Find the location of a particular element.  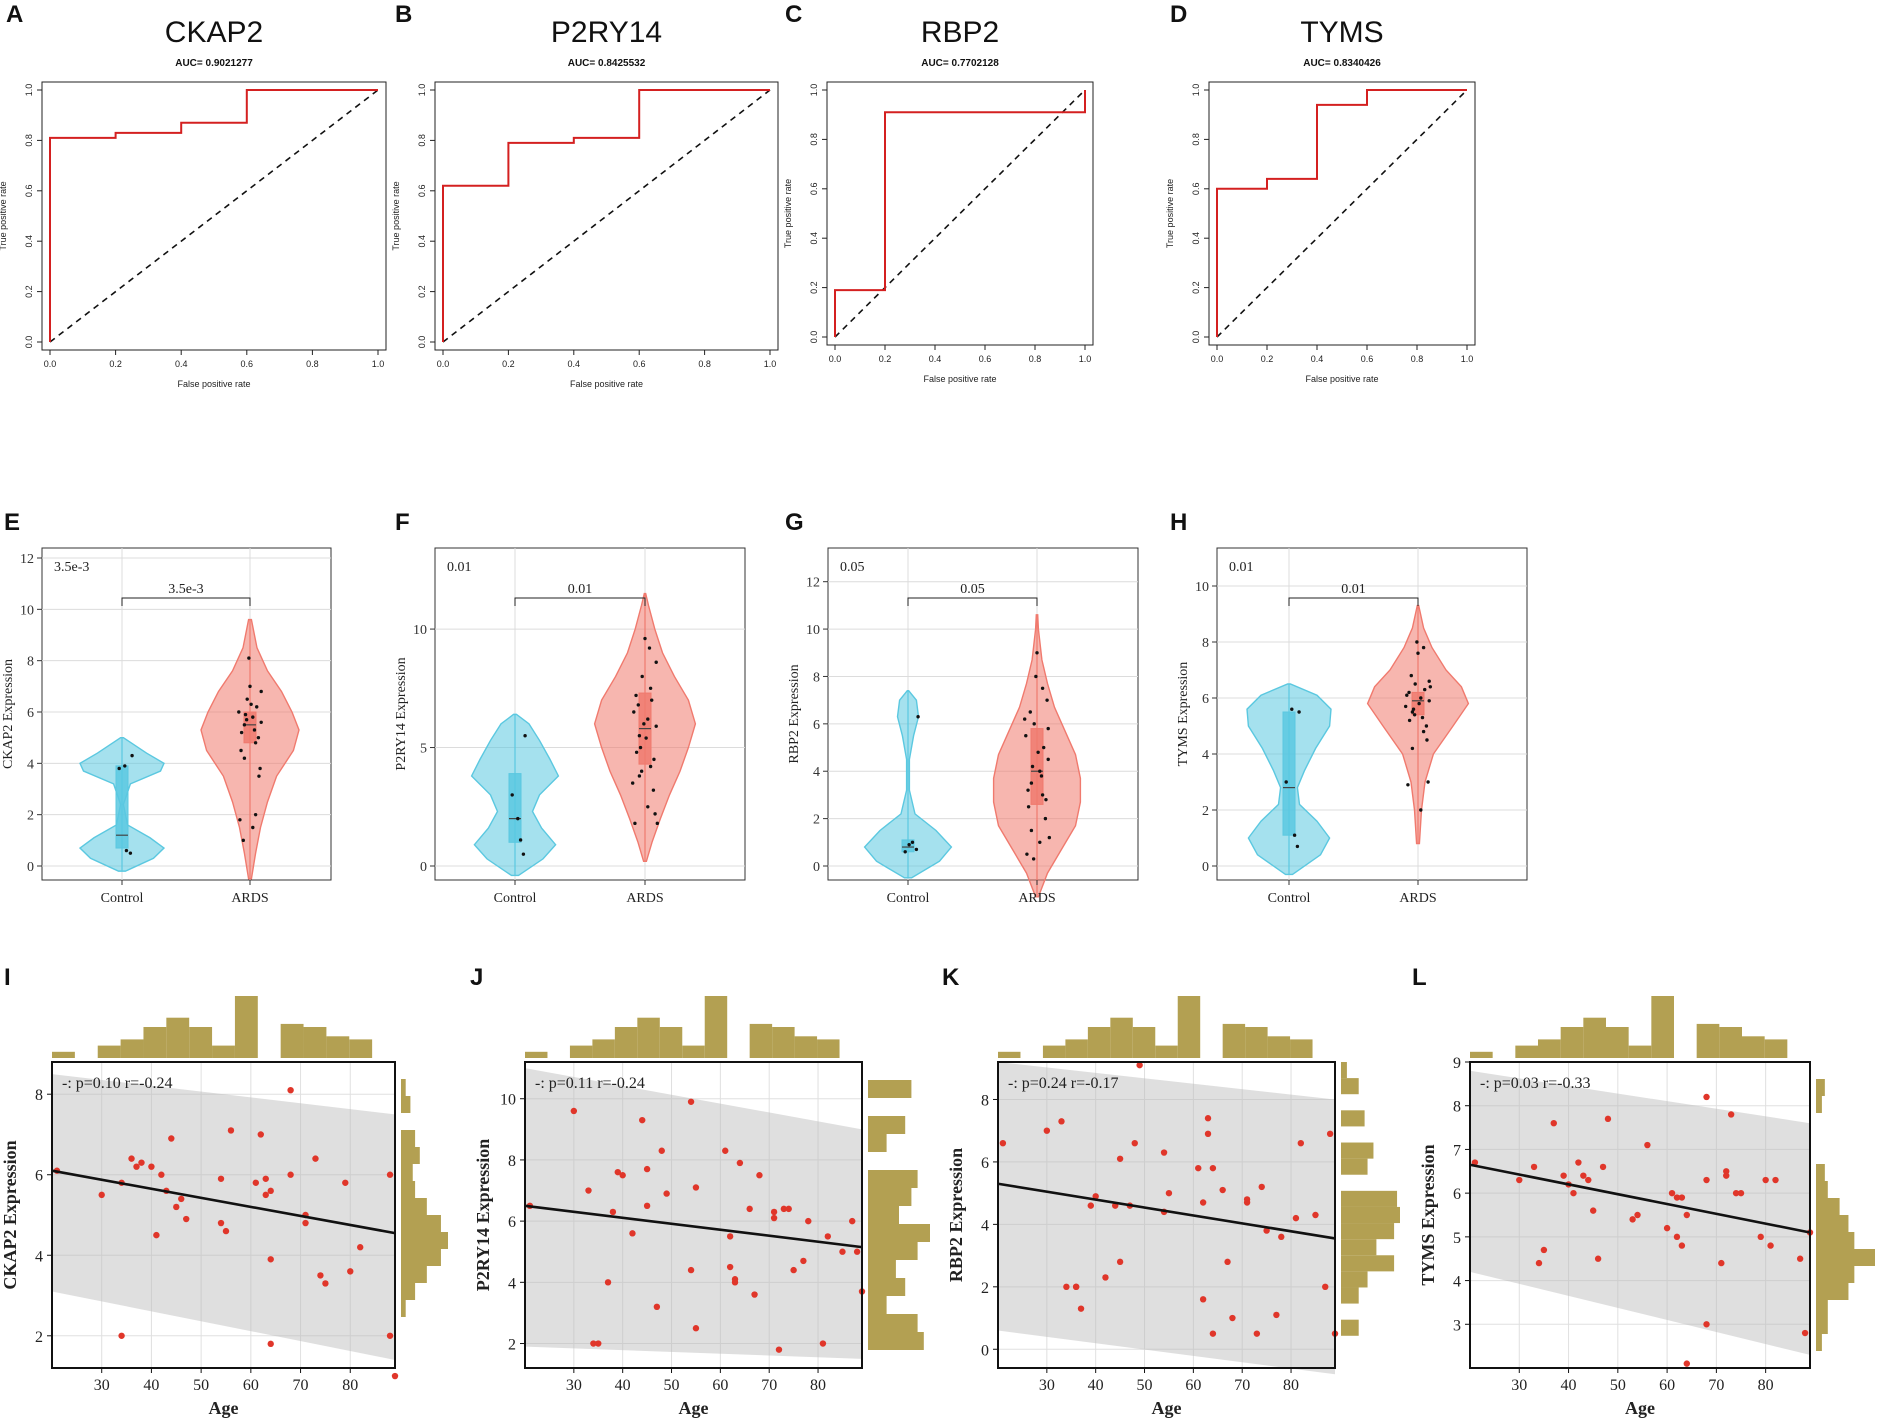

panel-letter: K is located at coordinates (951, 977).